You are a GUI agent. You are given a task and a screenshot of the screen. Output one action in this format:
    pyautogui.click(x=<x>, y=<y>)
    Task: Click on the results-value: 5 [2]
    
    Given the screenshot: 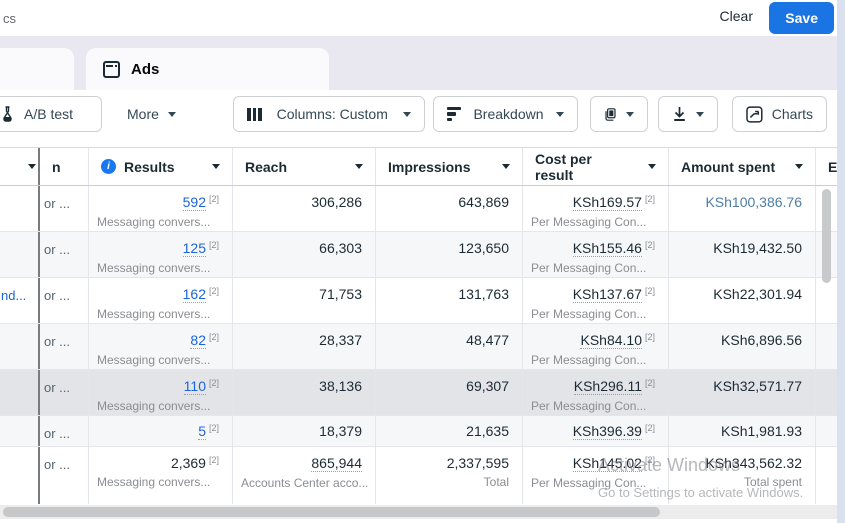 What is the action you would take?
    pyautogui.click(x=160, y=428)
    